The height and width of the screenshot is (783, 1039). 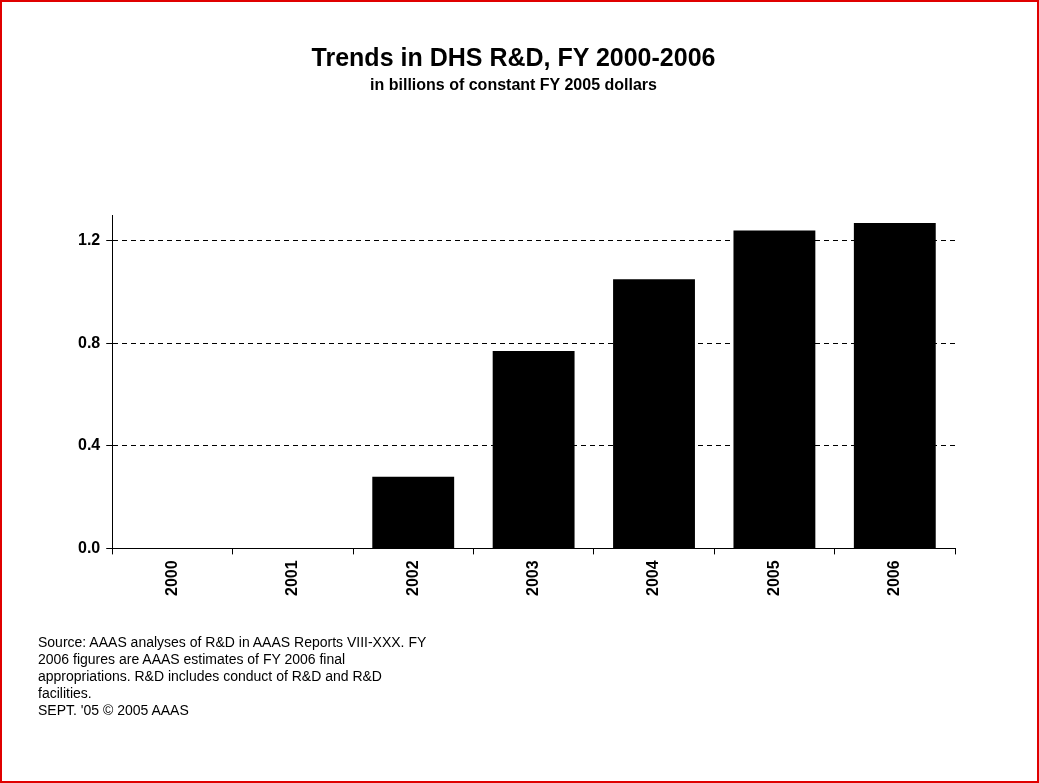 What do you see at coordinates (773, 578) in the screenshot?
I see `x-tick-label: 2005` at bounding box center [773, 578].